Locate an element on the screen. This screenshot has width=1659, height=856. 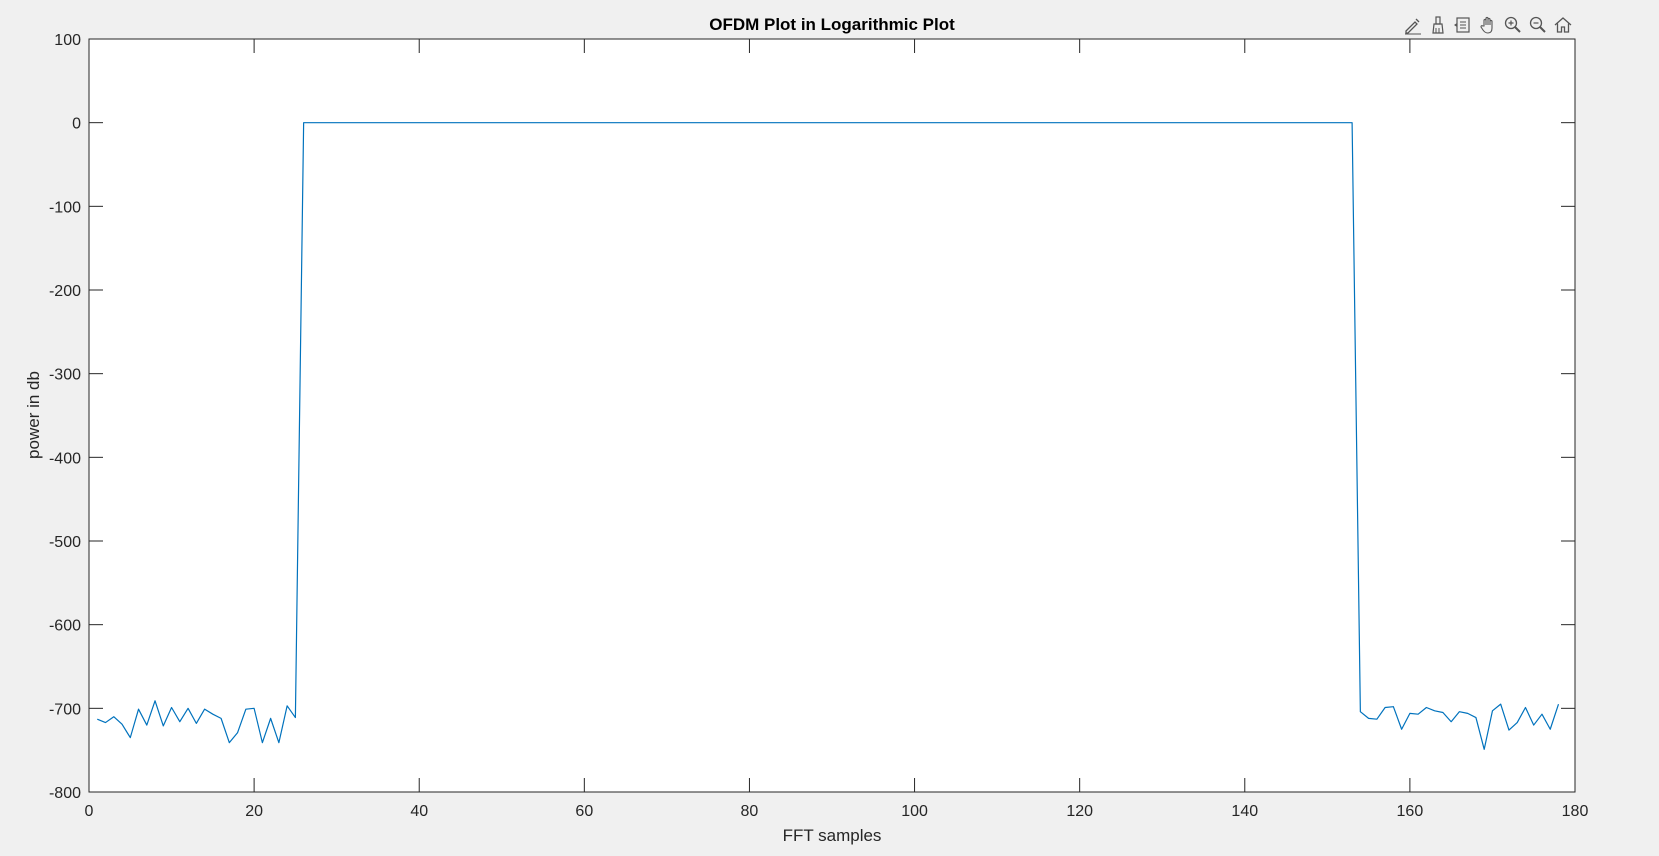
chart-title: OFDM Plot in Logarithmic Plot is located at coordinates (832, 24).